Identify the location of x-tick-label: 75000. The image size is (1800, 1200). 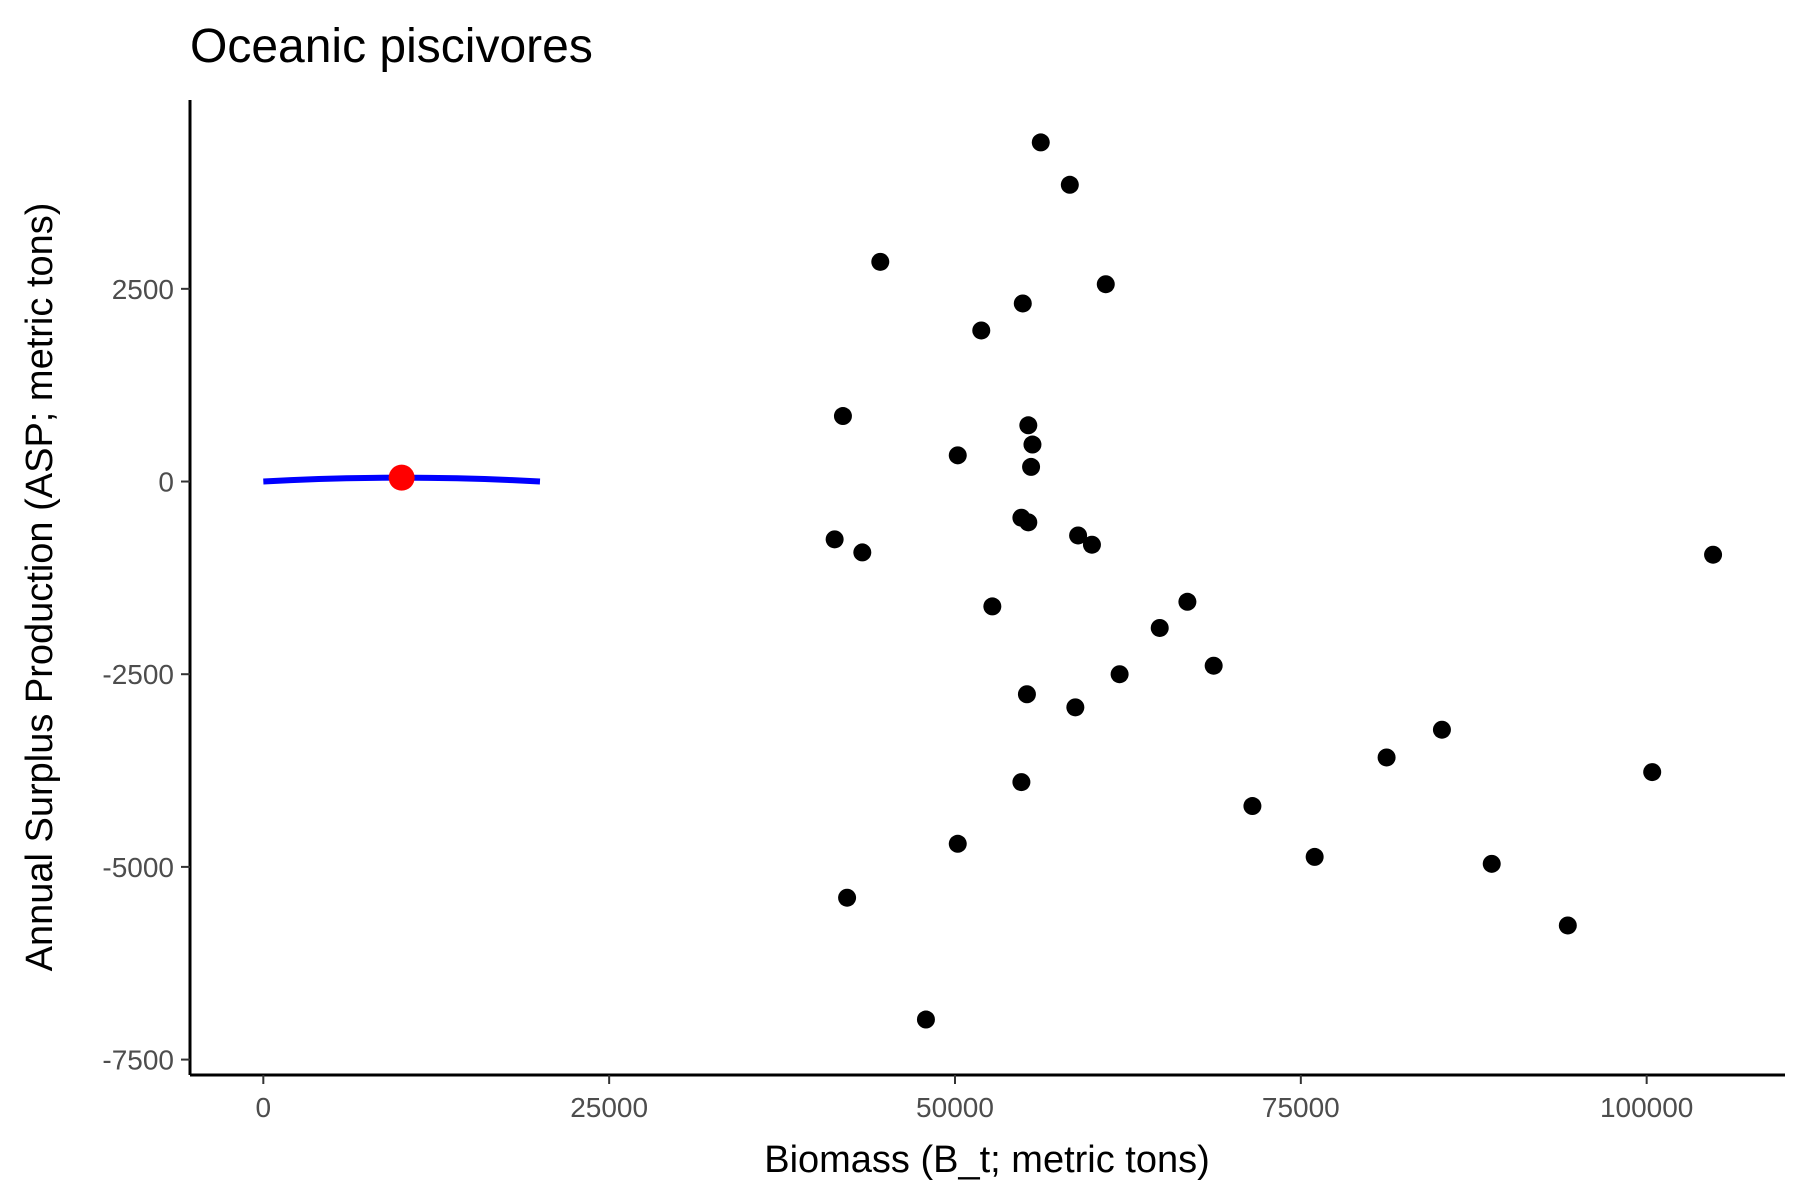
(1301, 1107).